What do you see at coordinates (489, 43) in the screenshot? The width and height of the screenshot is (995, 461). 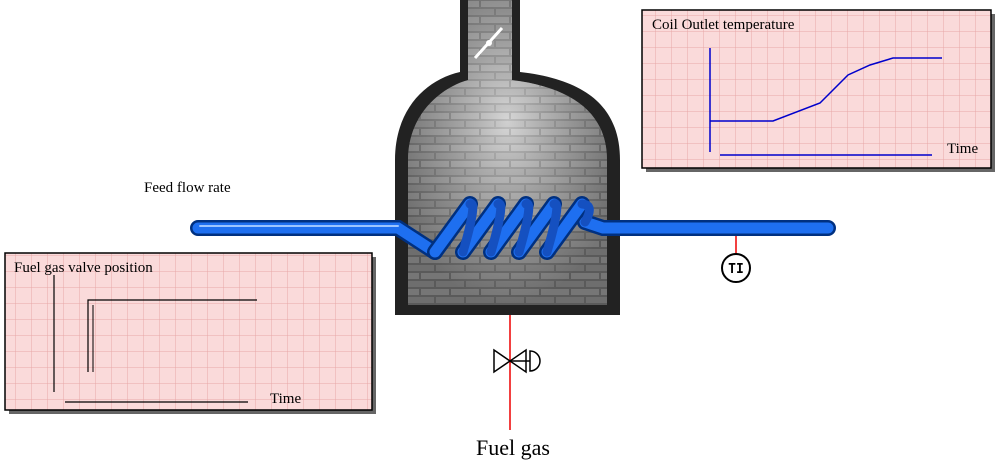 I see `damper-pivot` at bounding box center [489, 43].